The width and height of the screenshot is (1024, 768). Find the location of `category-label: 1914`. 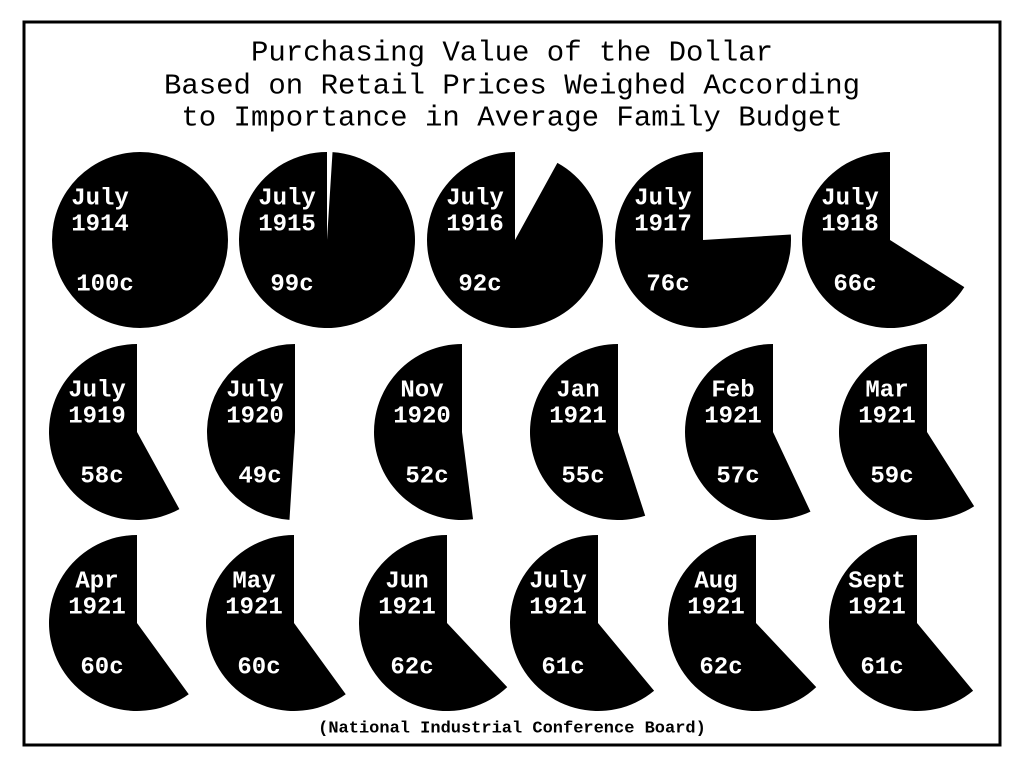

category-label: 1914 is located at coordinates (100, 224).